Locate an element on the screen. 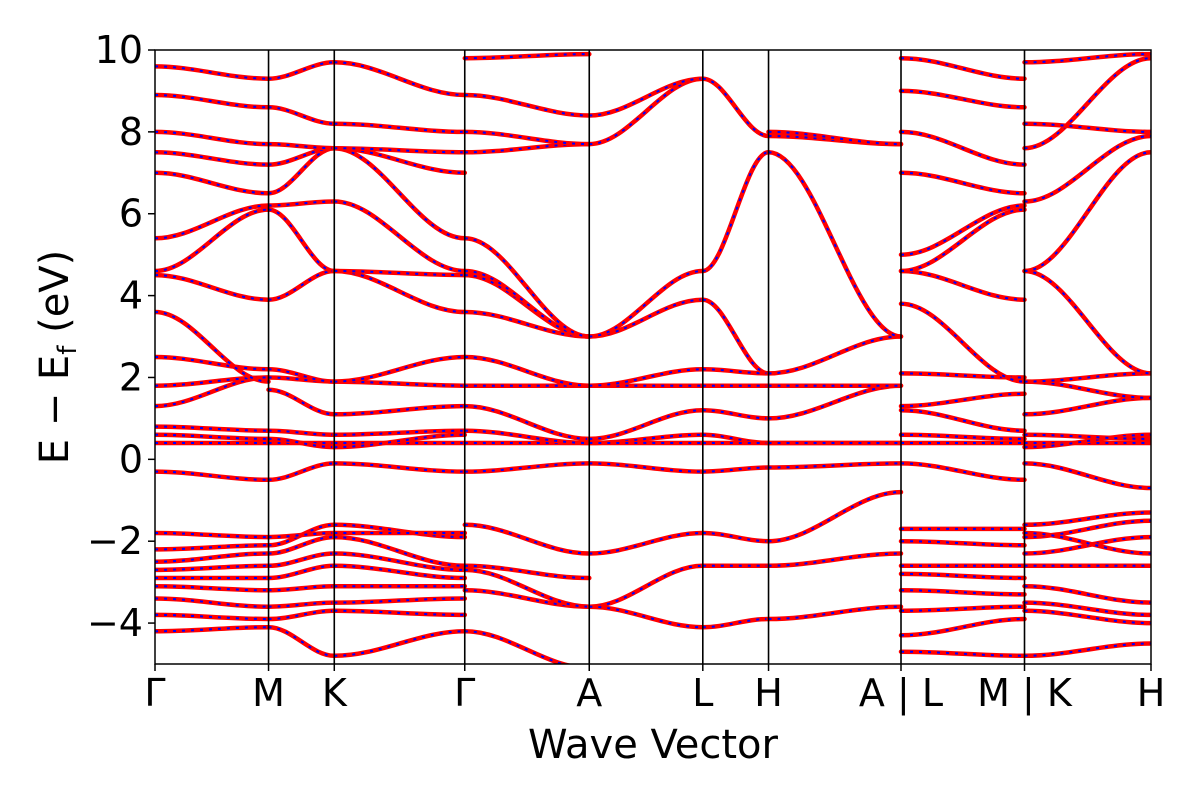 This screenshot has height=800, width=1200. y-tick-label-6: 8 is located at coordinates (131, 132).